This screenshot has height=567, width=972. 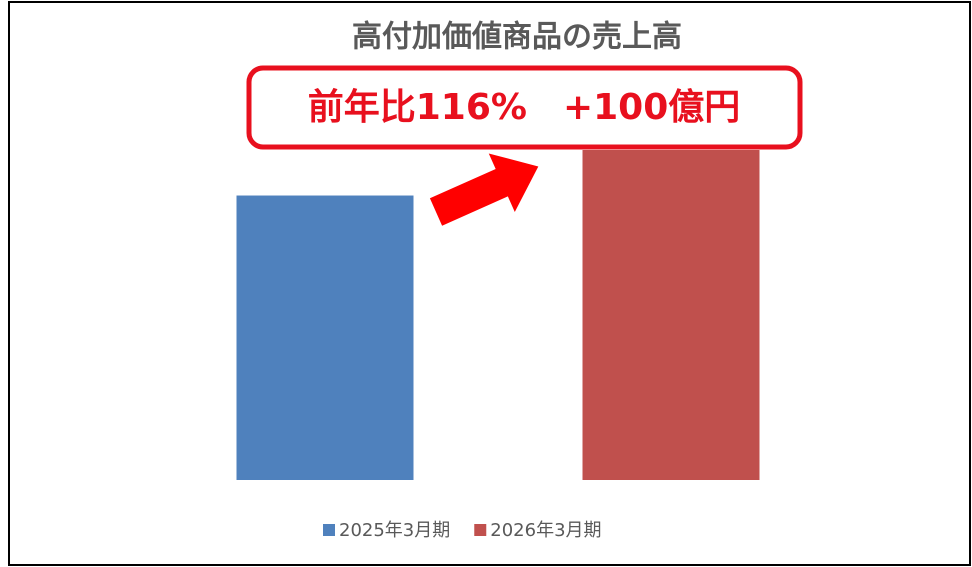 I want to click on arrow, so click(x=484, y=189).